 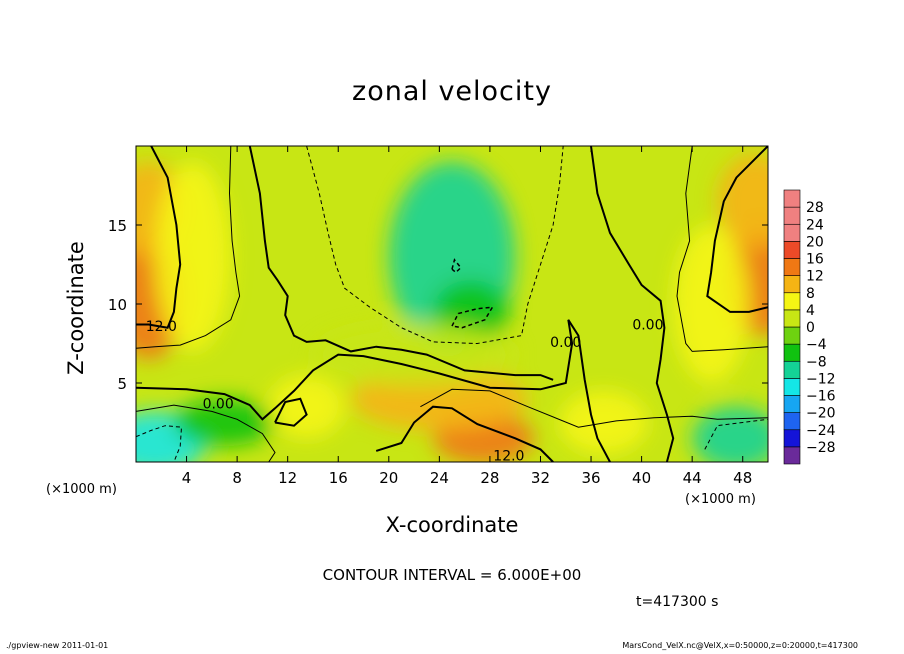 What do you see at coordinates (692, 478) in the screenshot?
I see `x-tick-label: 44` at bounding box center [692, 478].